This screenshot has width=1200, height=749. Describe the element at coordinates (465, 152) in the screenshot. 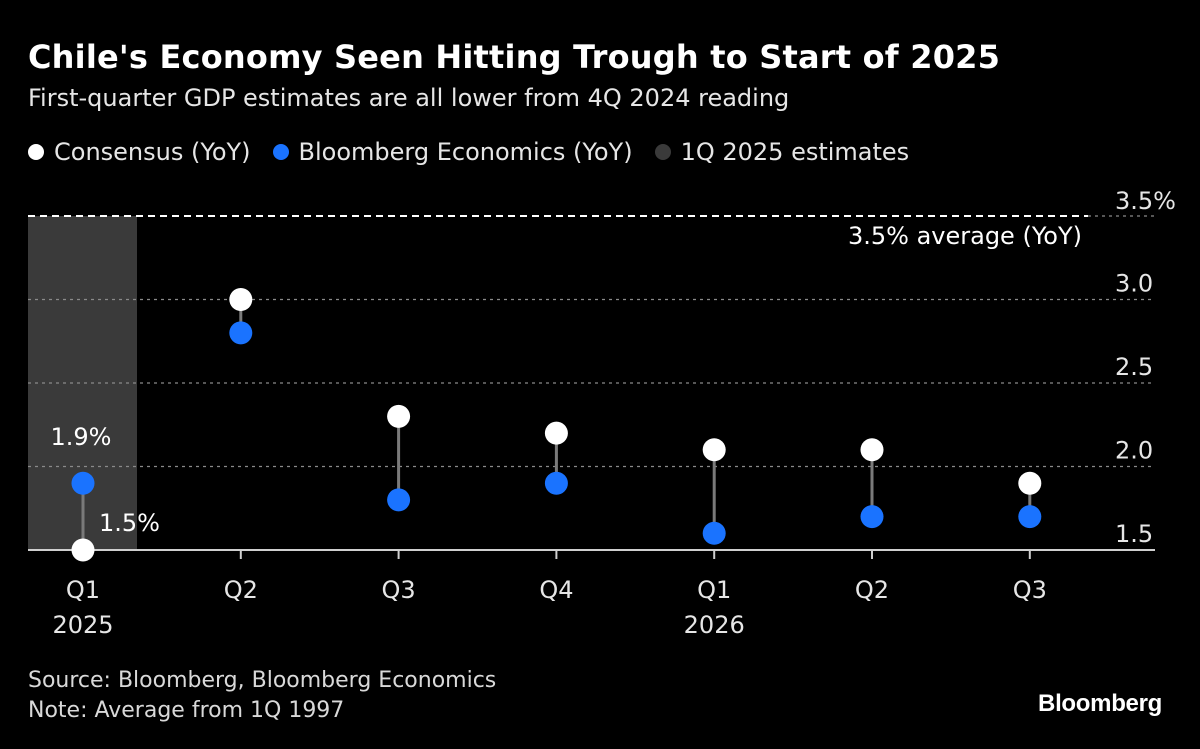

I see `legend-label-bloomberg-economics: Bloomberg Economics (YoY)` at that location.